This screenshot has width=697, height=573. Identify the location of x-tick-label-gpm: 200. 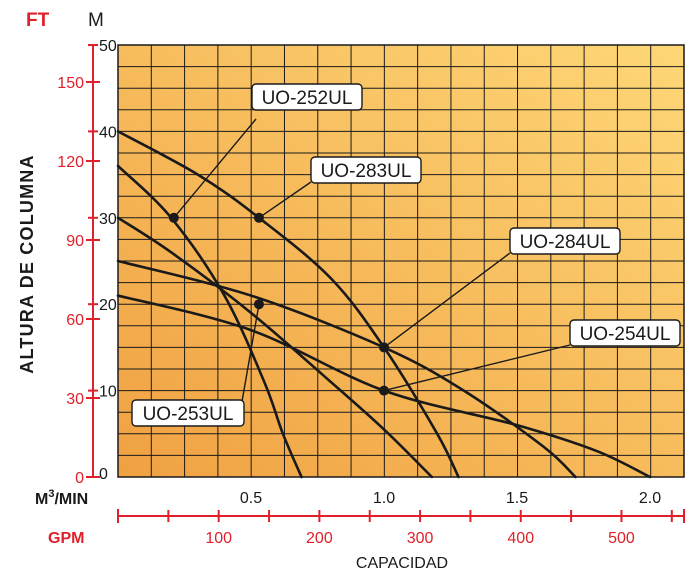
(319, 538).